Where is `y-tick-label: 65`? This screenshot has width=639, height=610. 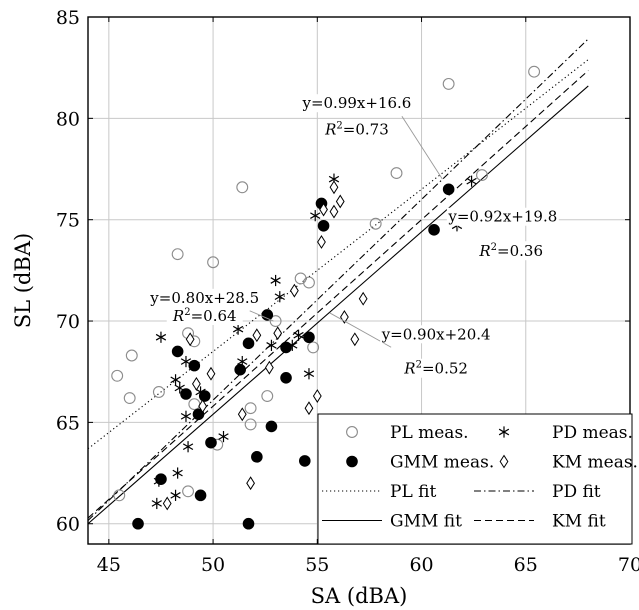
y-tick-label: 65 is located at coordinates (68, 423).